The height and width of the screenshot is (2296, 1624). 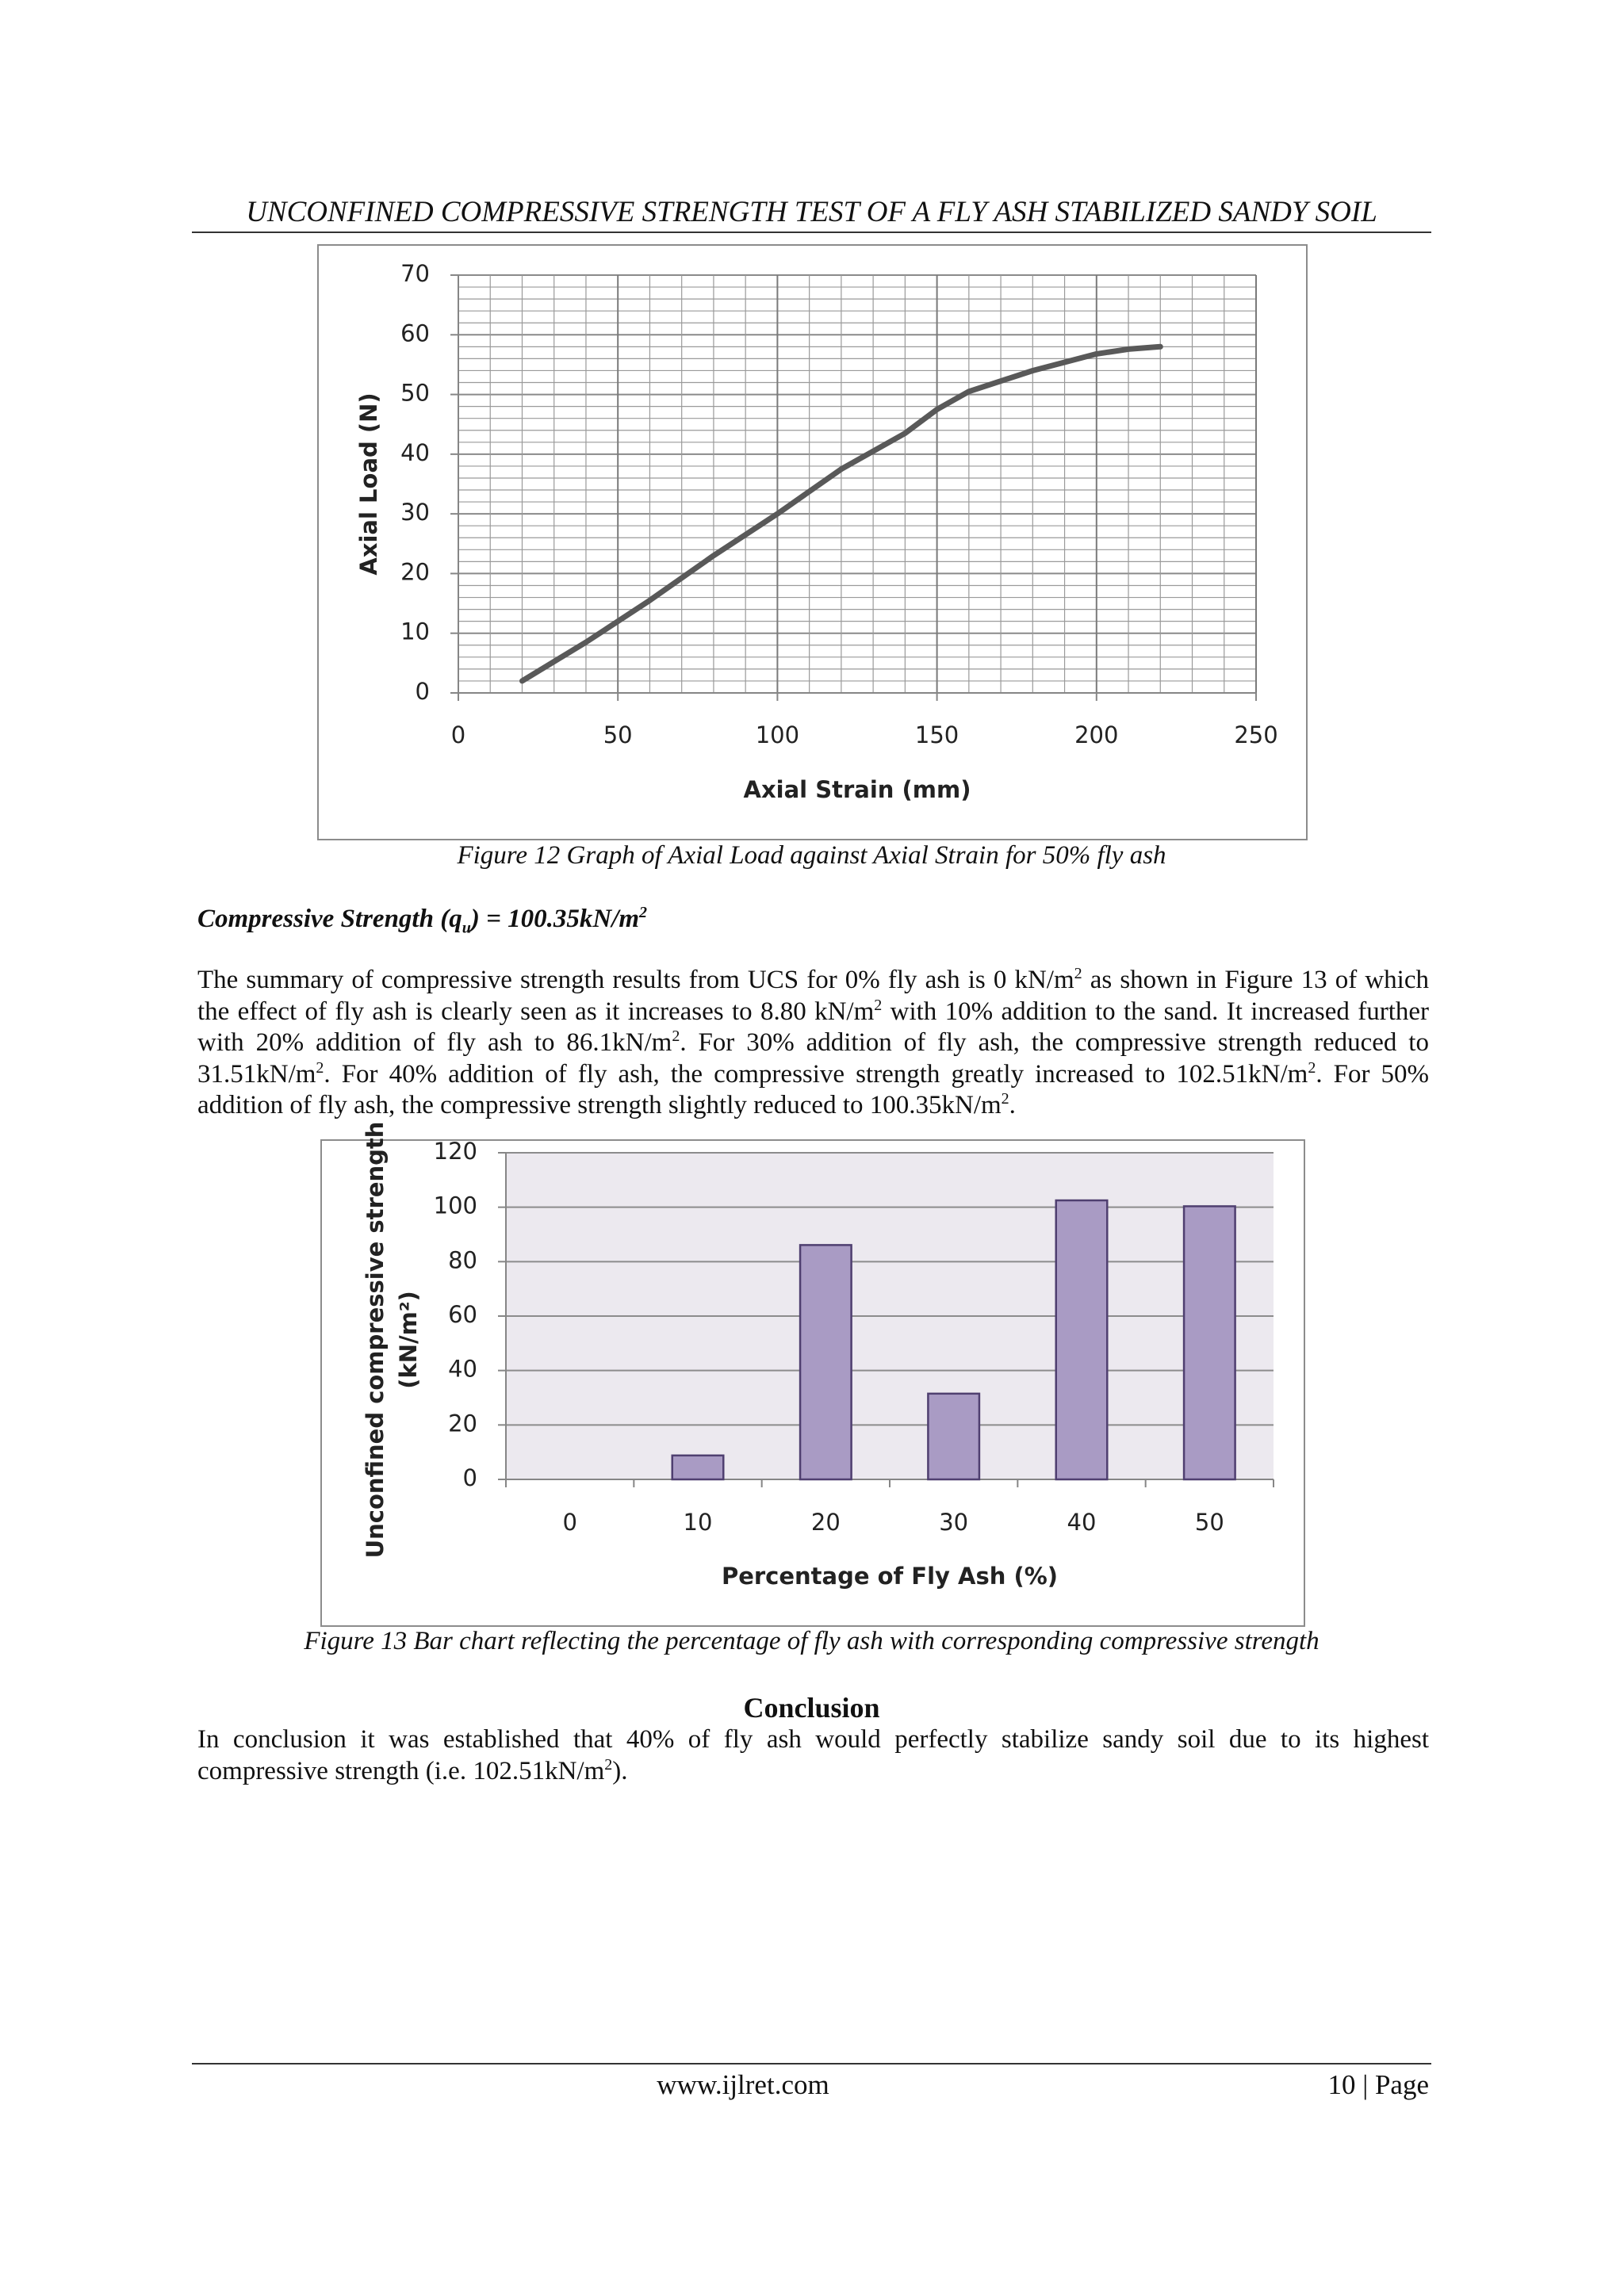 I want to click on x-tick-label: 250, so click(x=1255, y=735).